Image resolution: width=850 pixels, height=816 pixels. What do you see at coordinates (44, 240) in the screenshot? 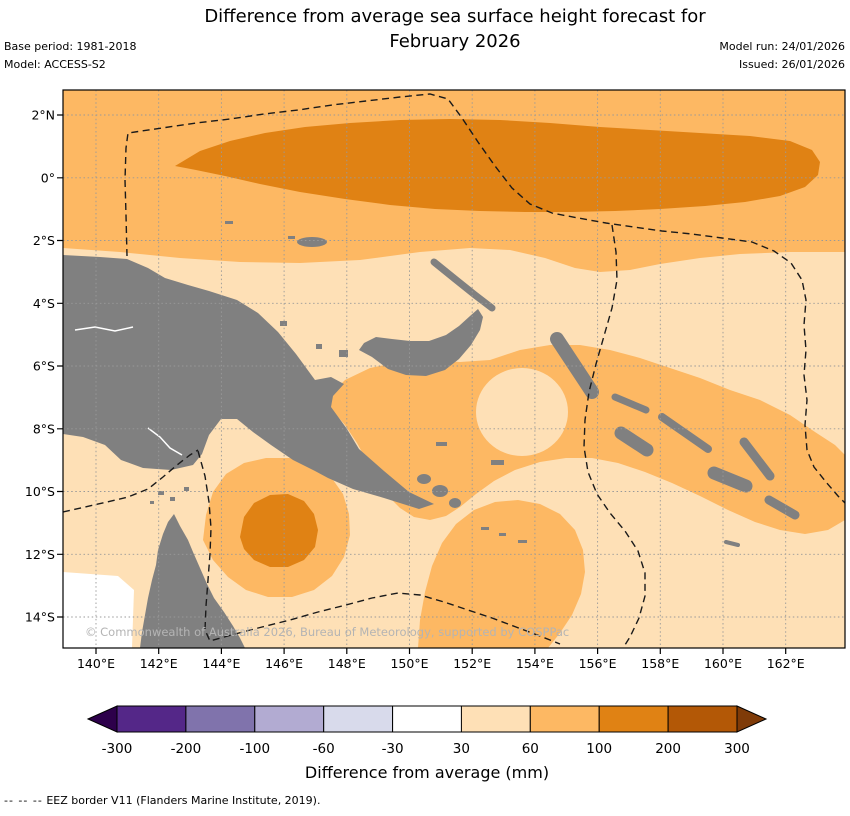
I see `latitude-label: 2°S` at bounding box center [44, 240].